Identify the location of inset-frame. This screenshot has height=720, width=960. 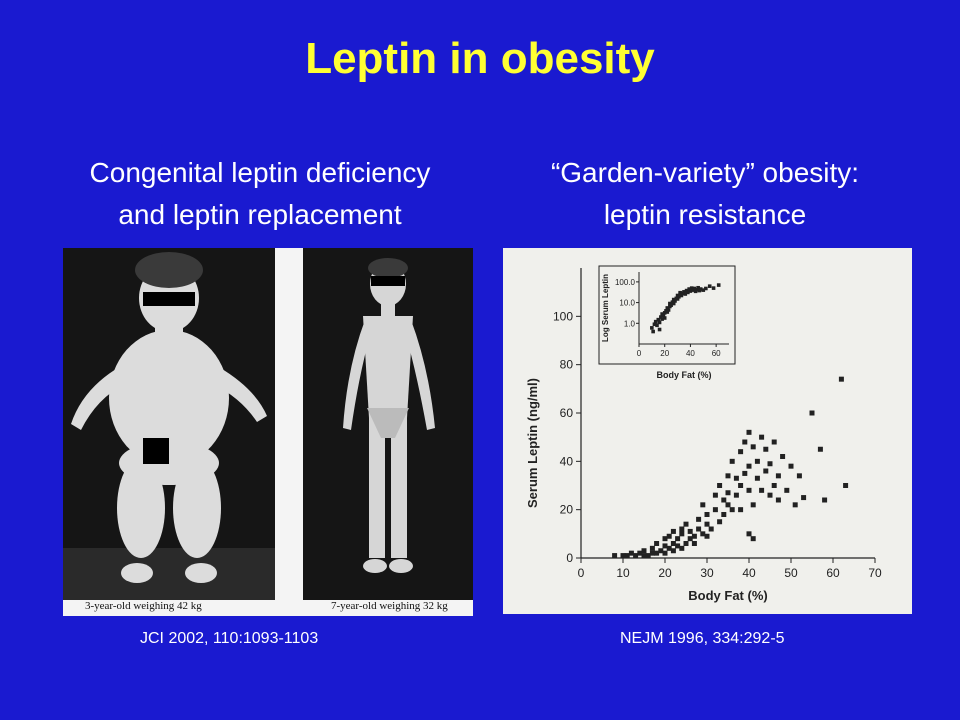
(667, 315).